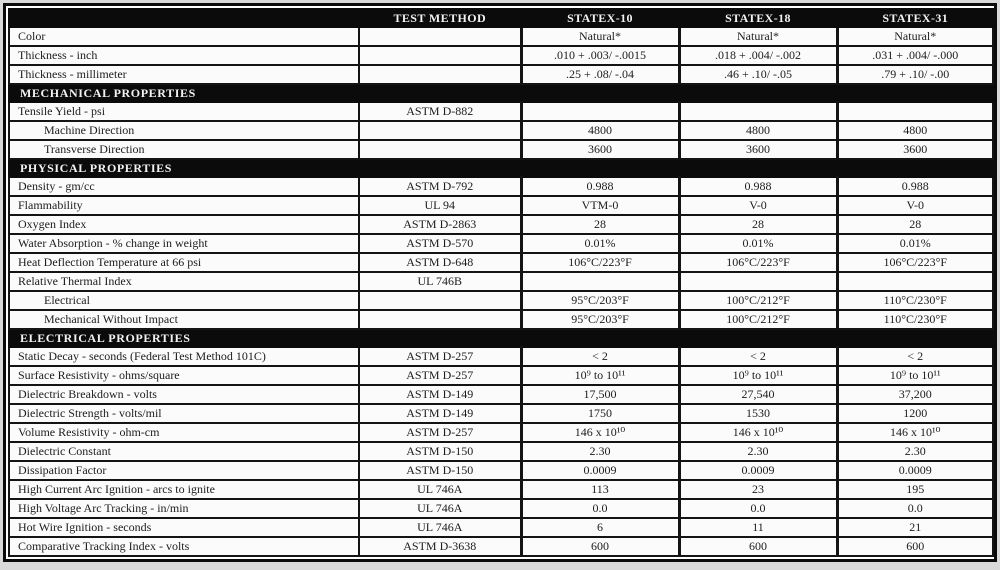 The width and height of the screenshot is (1000, 570). I want to click on value-cell-statex-10: 600, so click(599, 546).